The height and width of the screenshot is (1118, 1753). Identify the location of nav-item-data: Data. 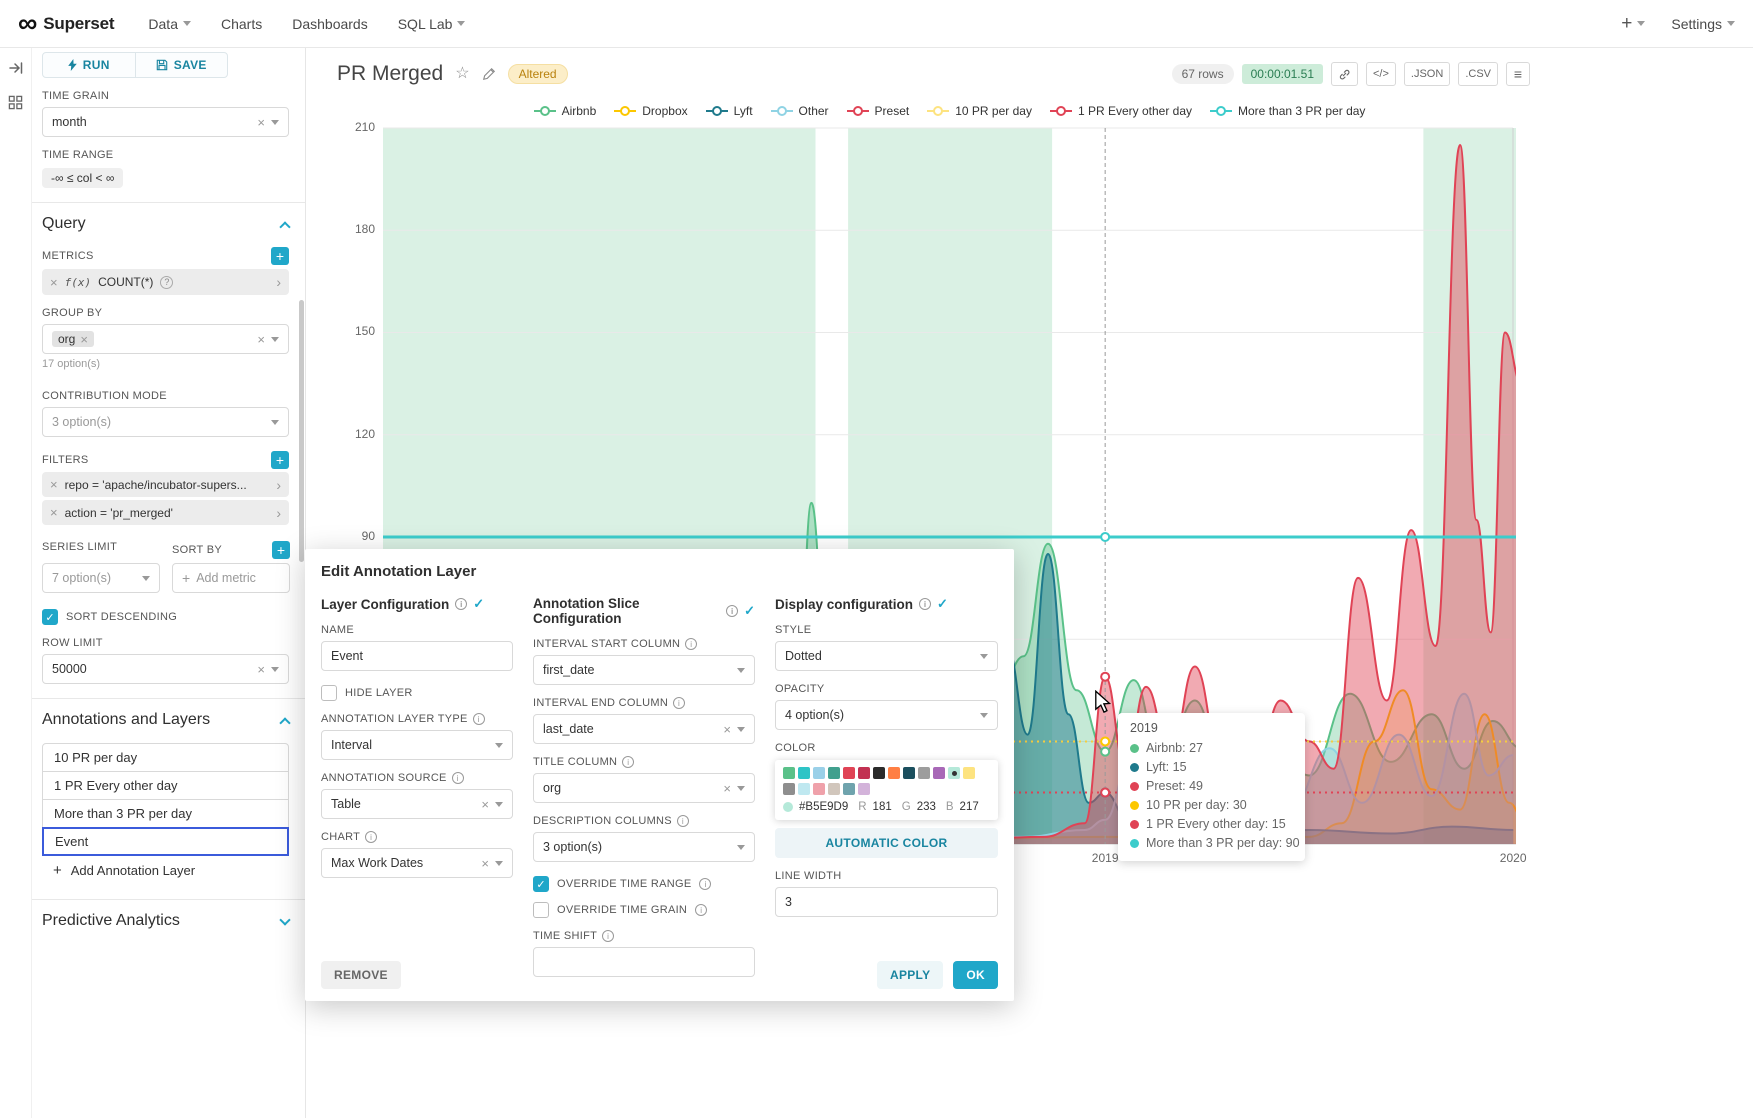
(169, 24).